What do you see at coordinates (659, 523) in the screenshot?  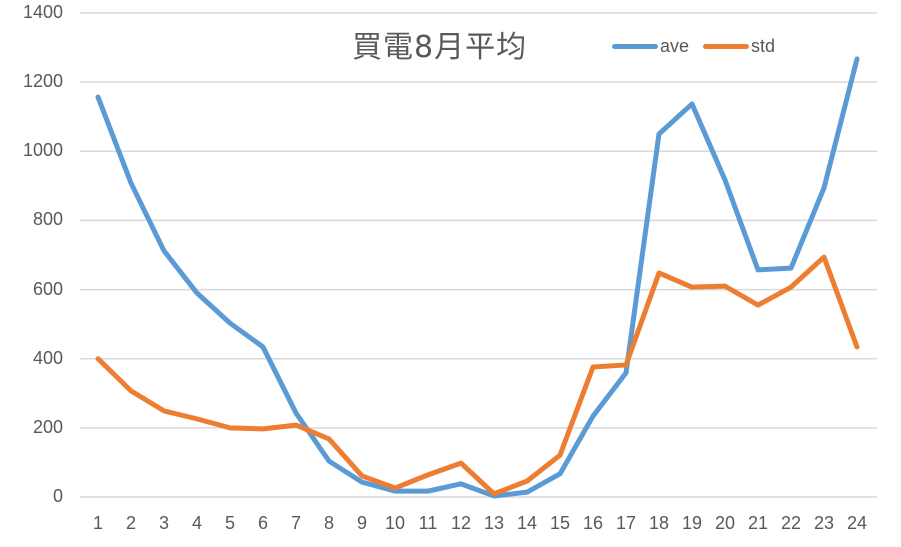 I see `x-tick-label: 18` at bounding box center [659, 523].